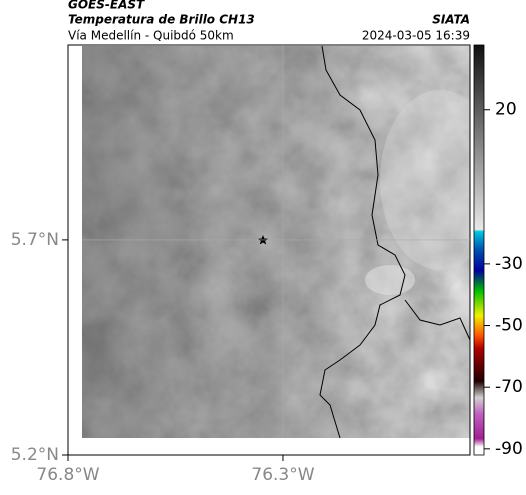 The image size is (526, 495). What do you see at coordinates (509, 326) in the screenshot?
I see `colorbar-tick-label: -50` at bounding box center [509, 326].